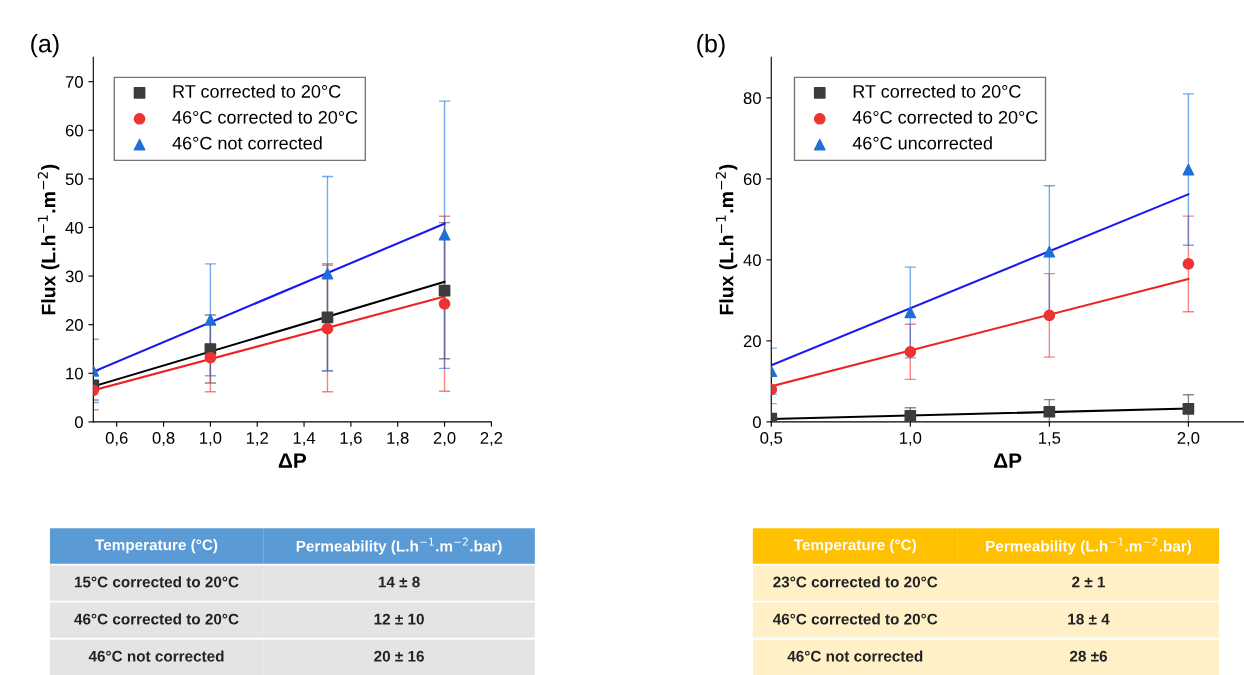 This screenshot has width=1244, height=675. I want to click on text: 18 ± 4, so click(1089, 619).